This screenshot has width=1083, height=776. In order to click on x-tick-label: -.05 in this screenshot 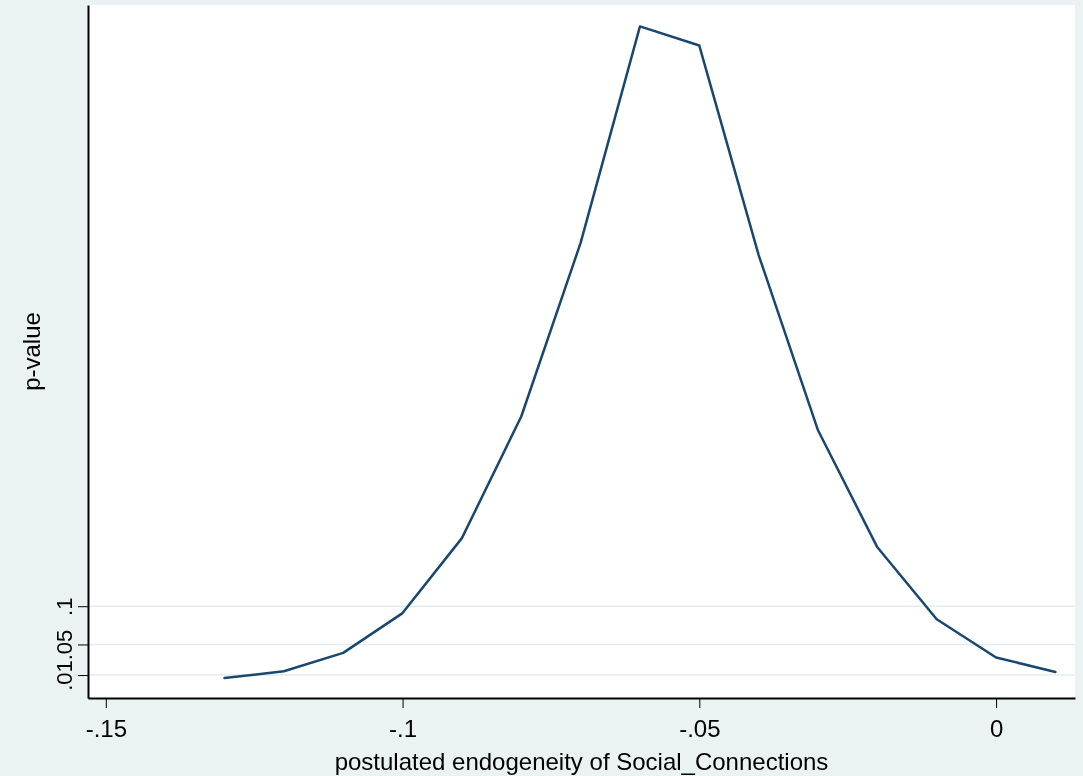, I will do `click(700, 729)`.